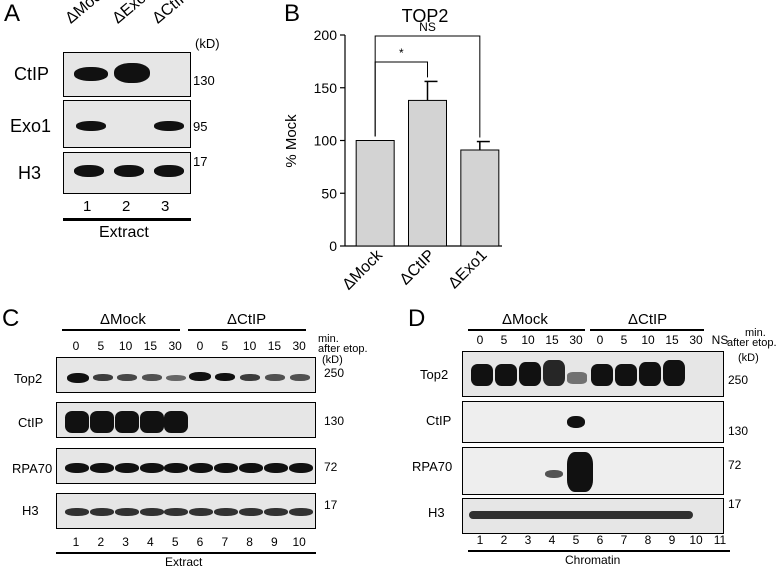 Image resolution: width=782 pixels, height=569 pixels. What do you see at coordinates (225, 542) in the screenshot?
I see `panel-c-lane-6: 7` at bounding box center [225, 542].